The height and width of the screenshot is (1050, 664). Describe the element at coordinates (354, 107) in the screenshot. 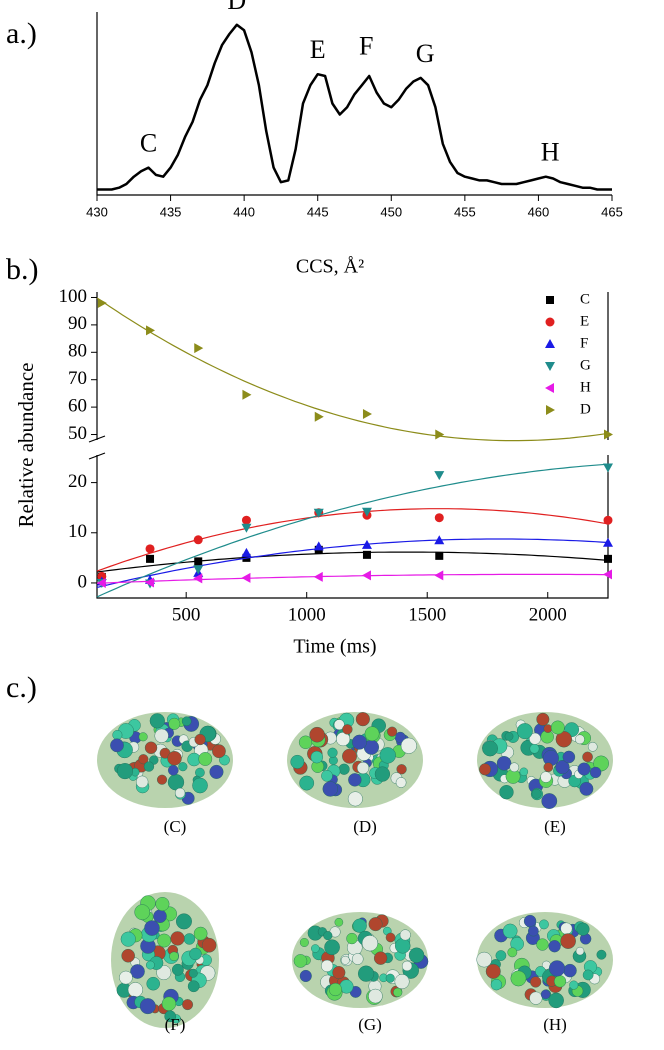

I see `spectrum` at that location.